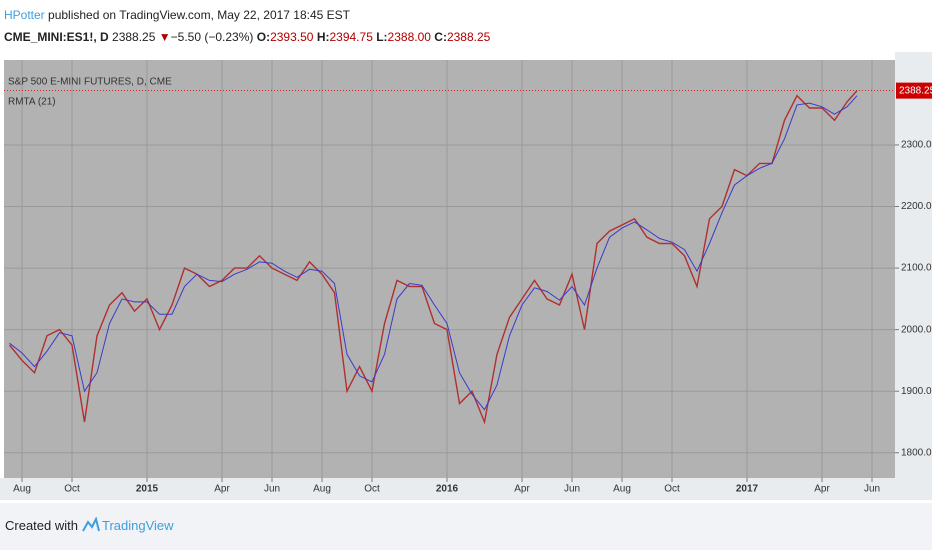  Describe the element at coordinates (913, 276) in the screenshot. I see `price-axis` at that location.